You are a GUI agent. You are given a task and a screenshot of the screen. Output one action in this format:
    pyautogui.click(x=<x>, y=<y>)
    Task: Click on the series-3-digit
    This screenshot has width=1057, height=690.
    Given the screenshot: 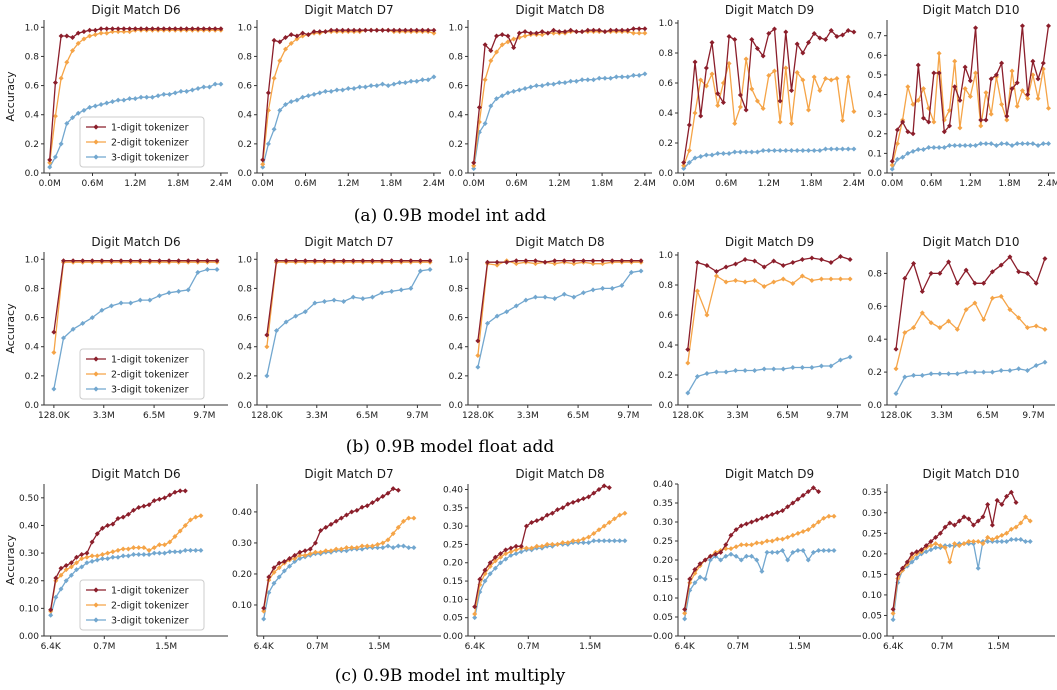 What is the action you would take?
    pyautogui.click(x=759, y=585)
    